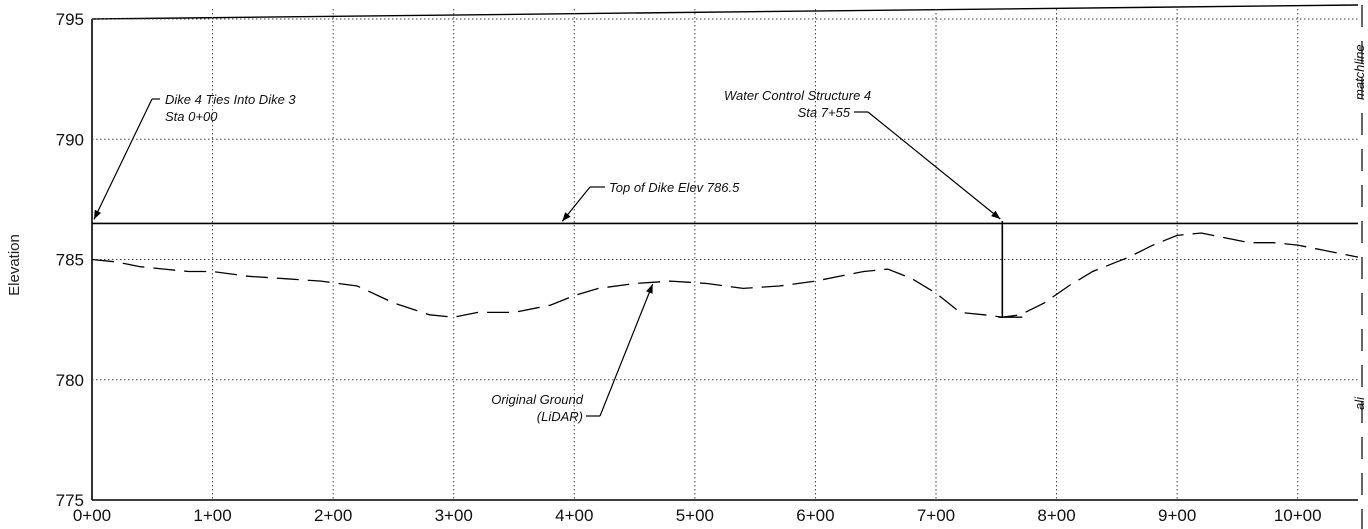 Image resolution: width=1368 pixels, height=529 pixels. Describe the element at coordinates (934, 165) in the screenshot. I see `leader-wcs` at that location.